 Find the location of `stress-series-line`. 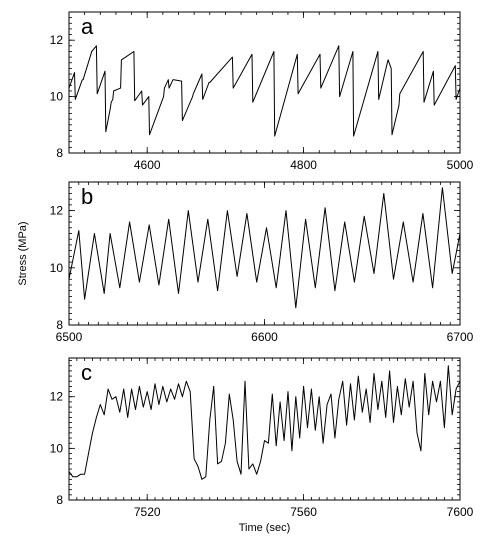

stress-series-line is located at coordinates (264, 91).